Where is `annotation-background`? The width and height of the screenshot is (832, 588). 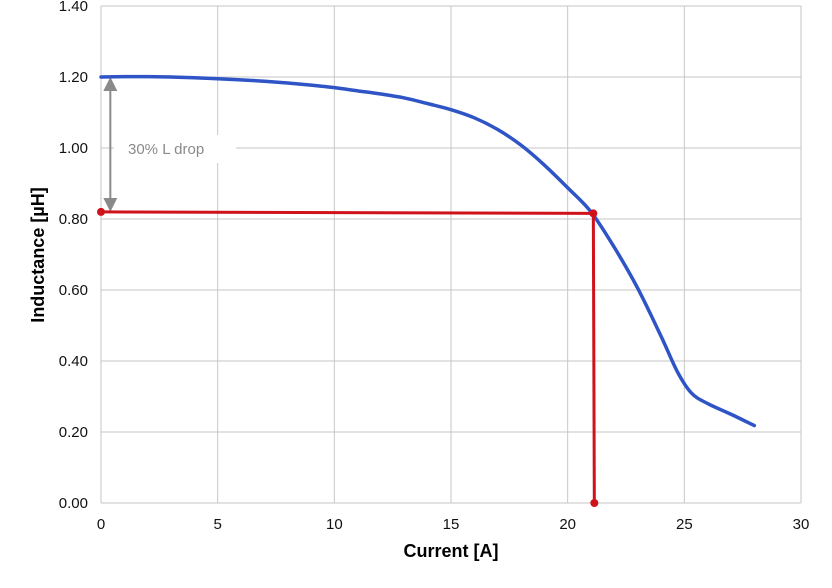
annotation-background is located at coordinates (175, 149).